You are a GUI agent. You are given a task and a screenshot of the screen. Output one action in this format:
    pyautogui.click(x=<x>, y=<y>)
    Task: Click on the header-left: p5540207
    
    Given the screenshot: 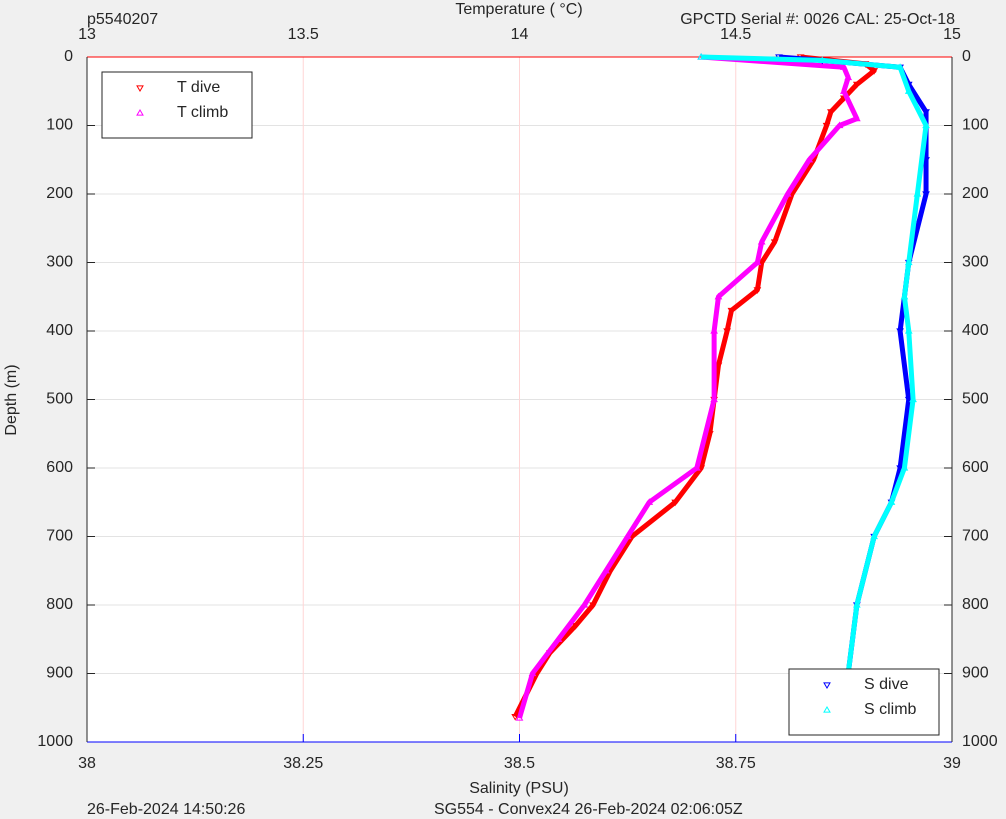 What is the action you would take?
    pyautogui.click(x=122, y=19)
    